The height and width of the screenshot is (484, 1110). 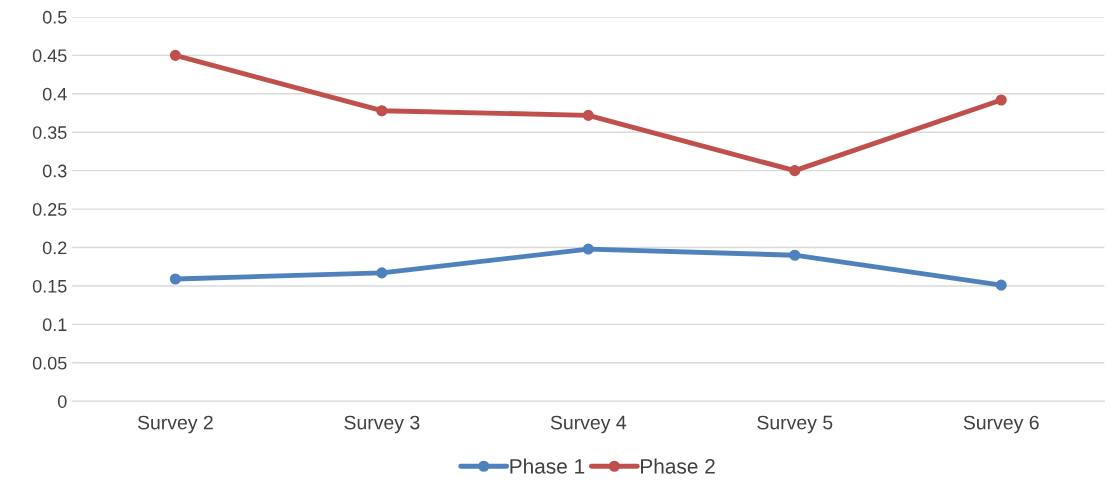 What do you see at coordinates (795, 424) in the screenshot?
I see `x-tick-label: Survey 5` at bounding box center [795, 424].